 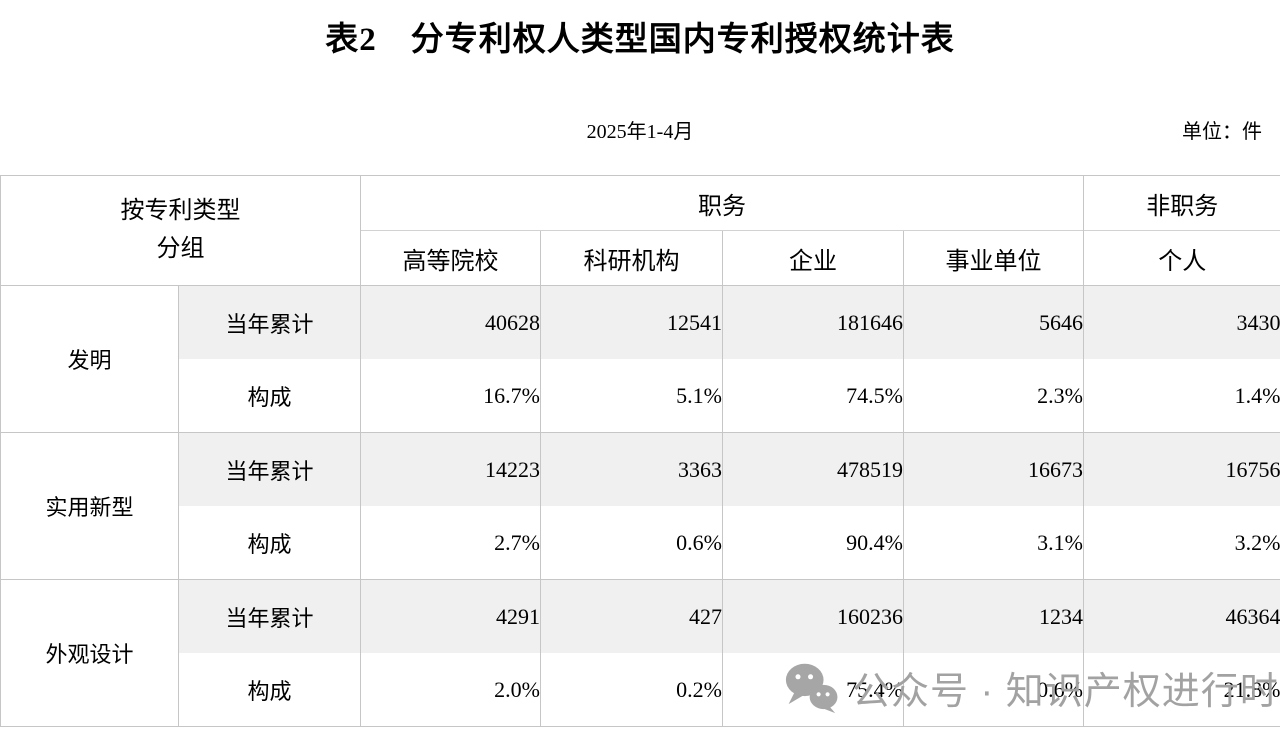 I want to click on column-header-public-institutions: 事业单位, so click(x=993, y=258).